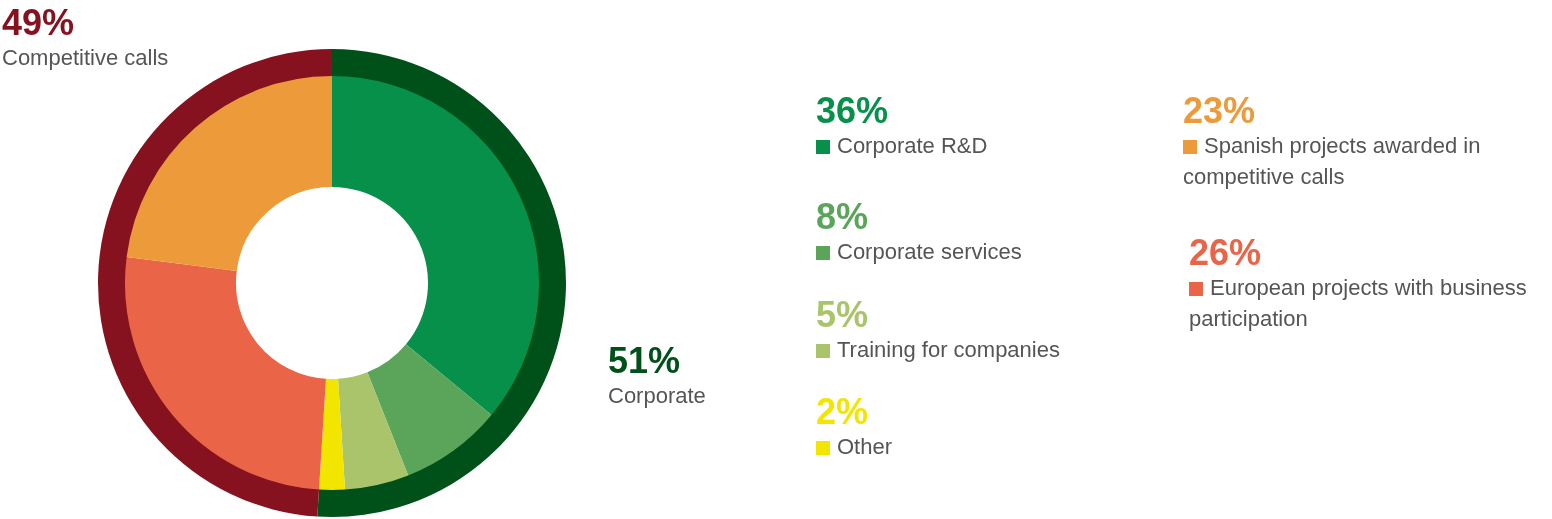  I want to click on legend-label: European projects with business participation, so click(1358, 303).